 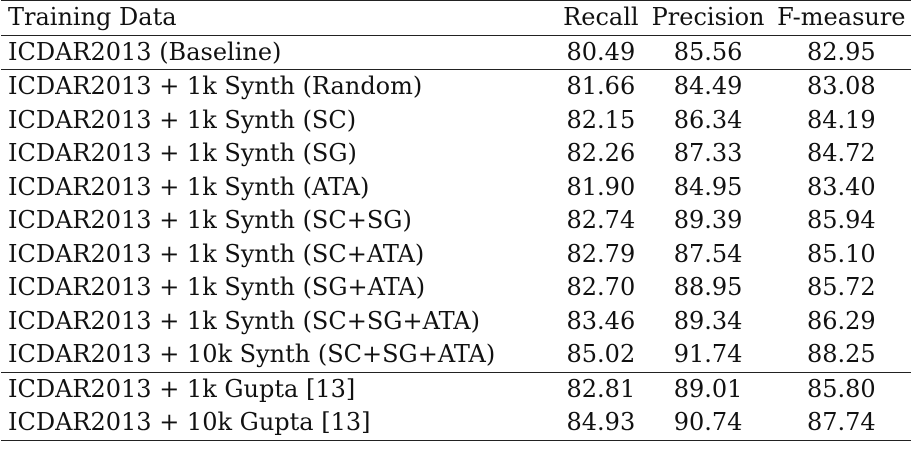 I want to click on cell-precision: 88.95, so click(x=708, y=287).